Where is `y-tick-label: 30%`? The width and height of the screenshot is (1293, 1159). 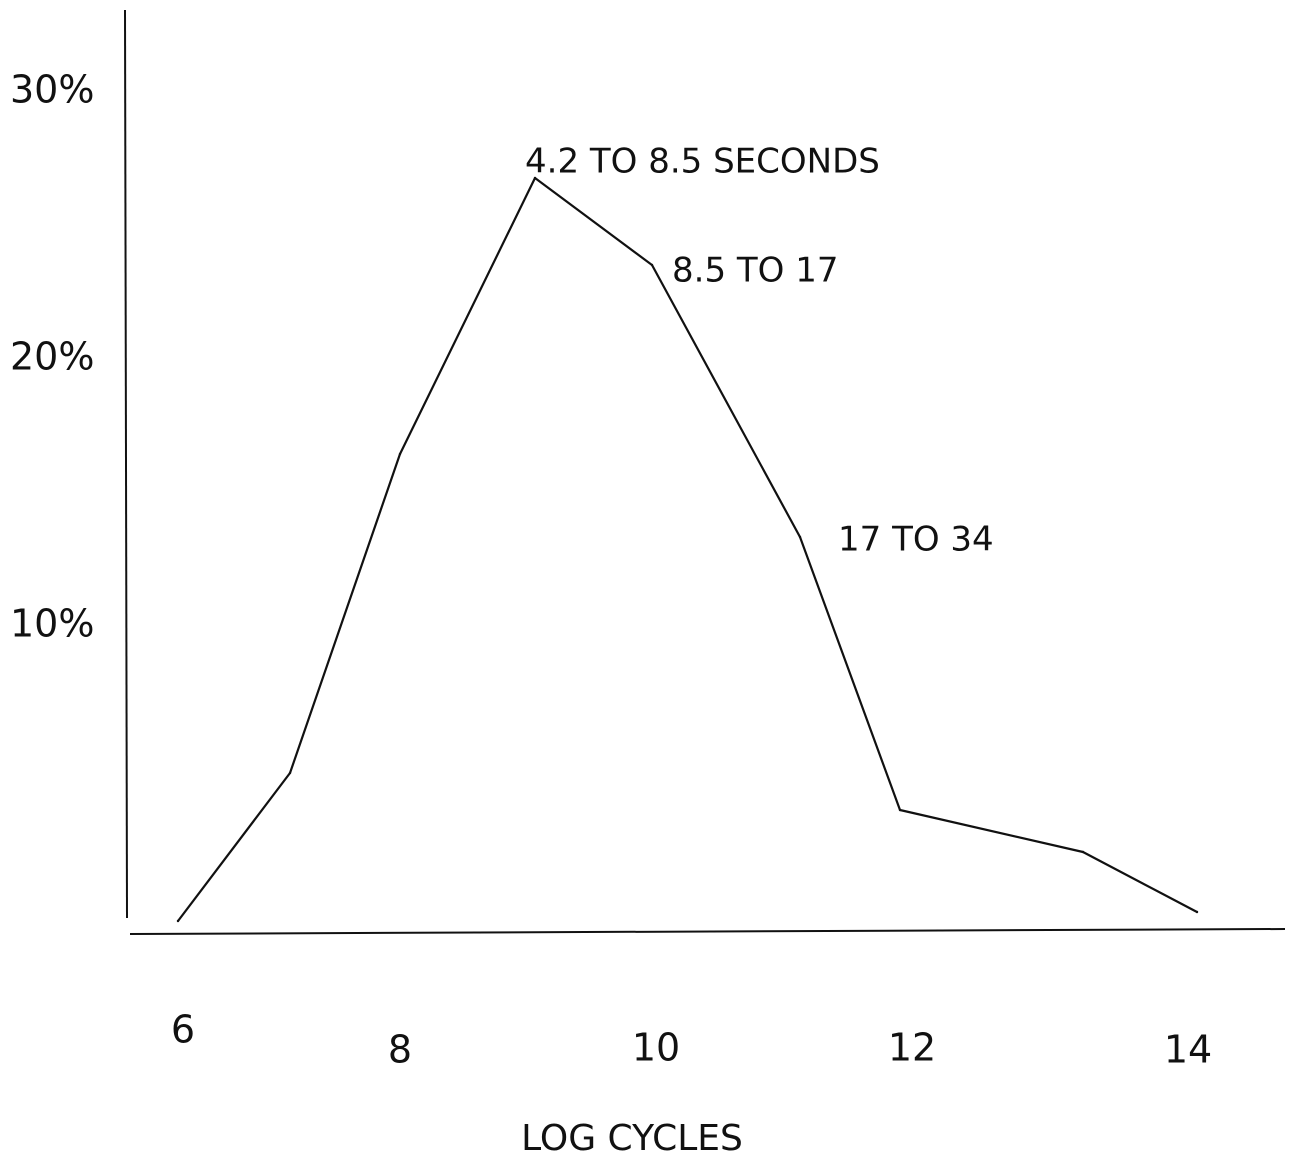 y-tick-label: 30% is located at coordinates (52, 90).